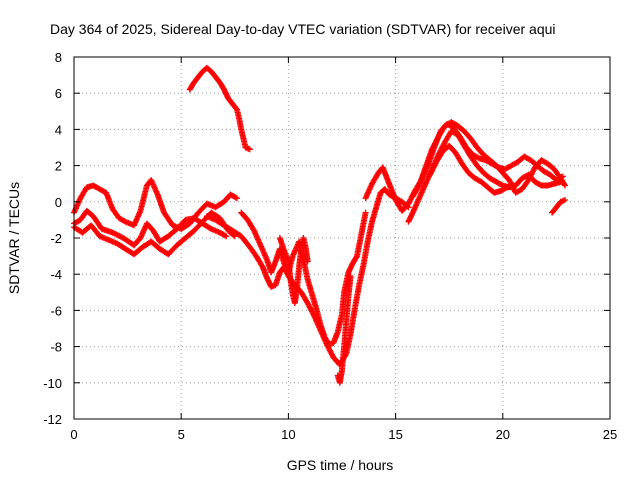  What do you see at coordinates (58, 93) in the screenshot?
I see `y-tick-label: 6` at bounding box center [58, 93].